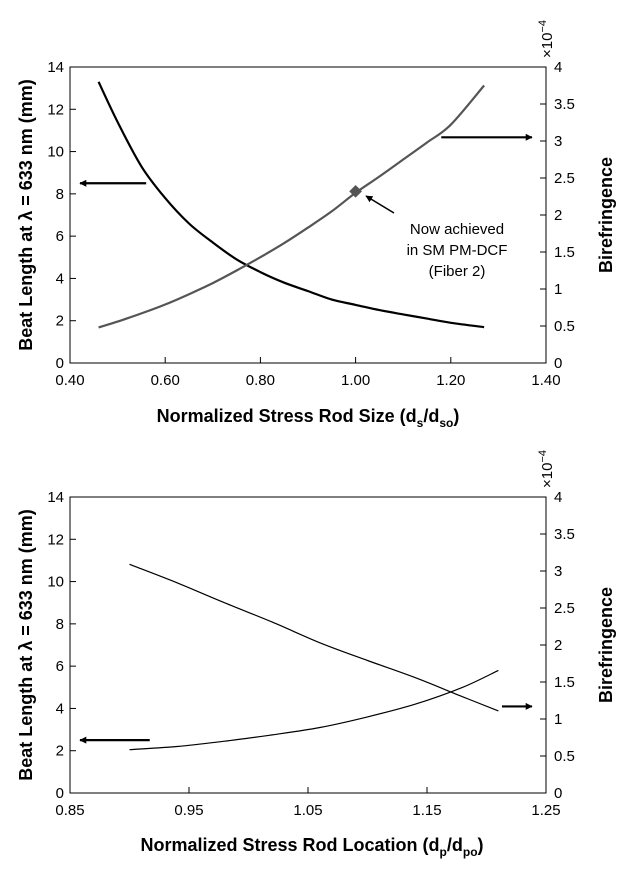  I want to click on x-tick-label: 1.15, so click(426, 810).